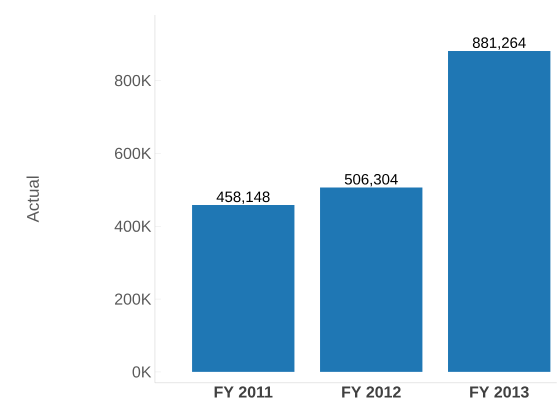 The image size is (557, 408). Describe the element at coordinates (499, 43) in the screenshot. I see `data-label: 881,264` at that location.